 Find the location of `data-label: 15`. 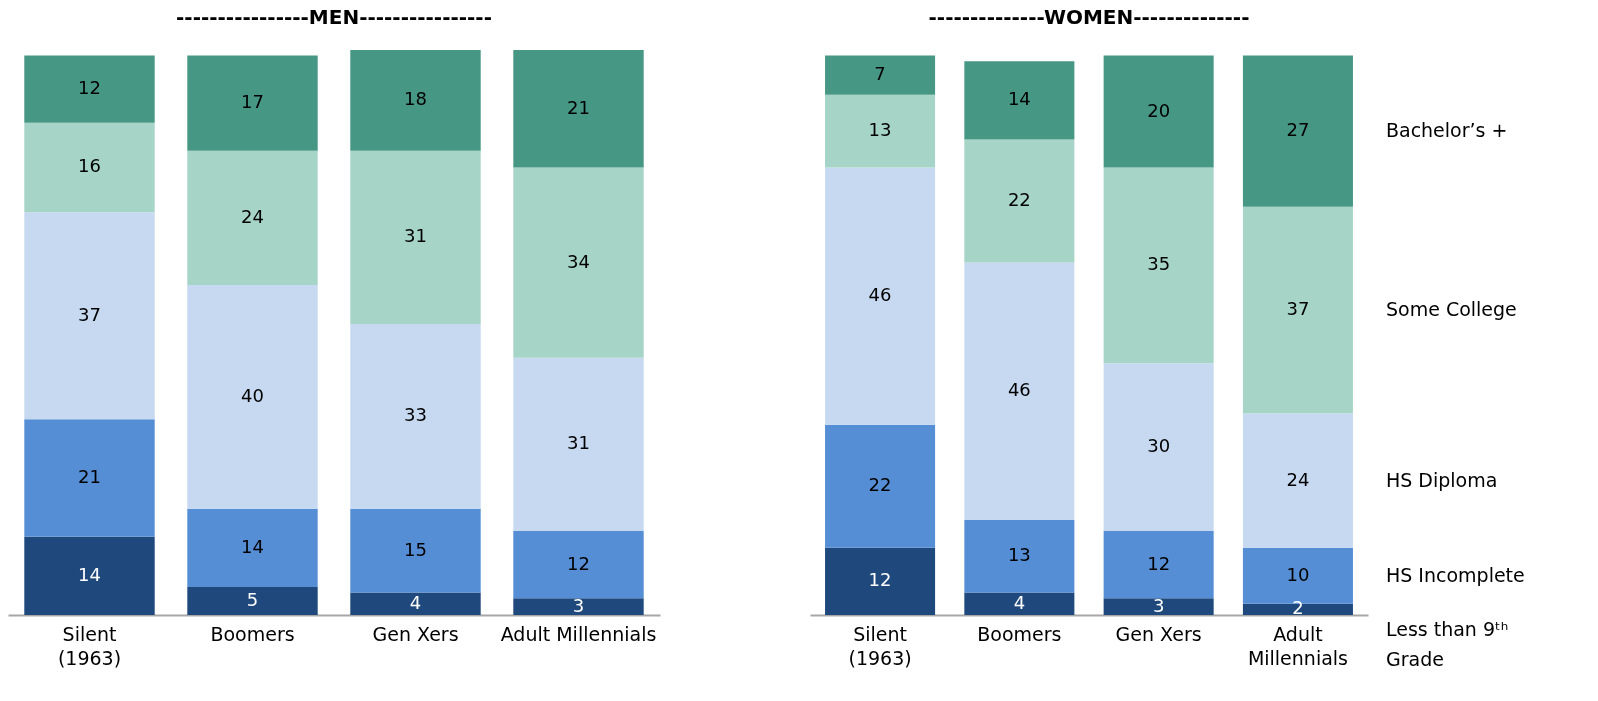

data-label: 15 is located at coordinates (415, 549).